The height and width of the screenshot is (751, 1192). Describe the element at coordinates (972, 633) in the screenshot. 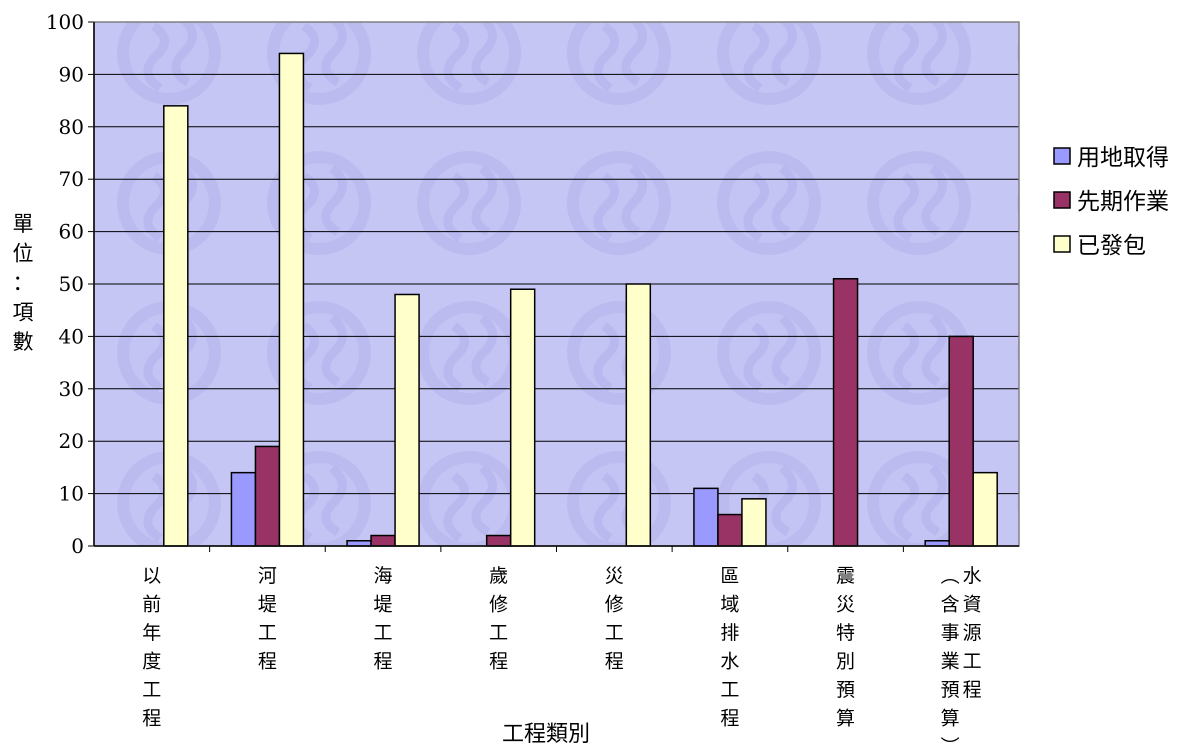

I see `x-tick-label: 水資源工程` at that location.